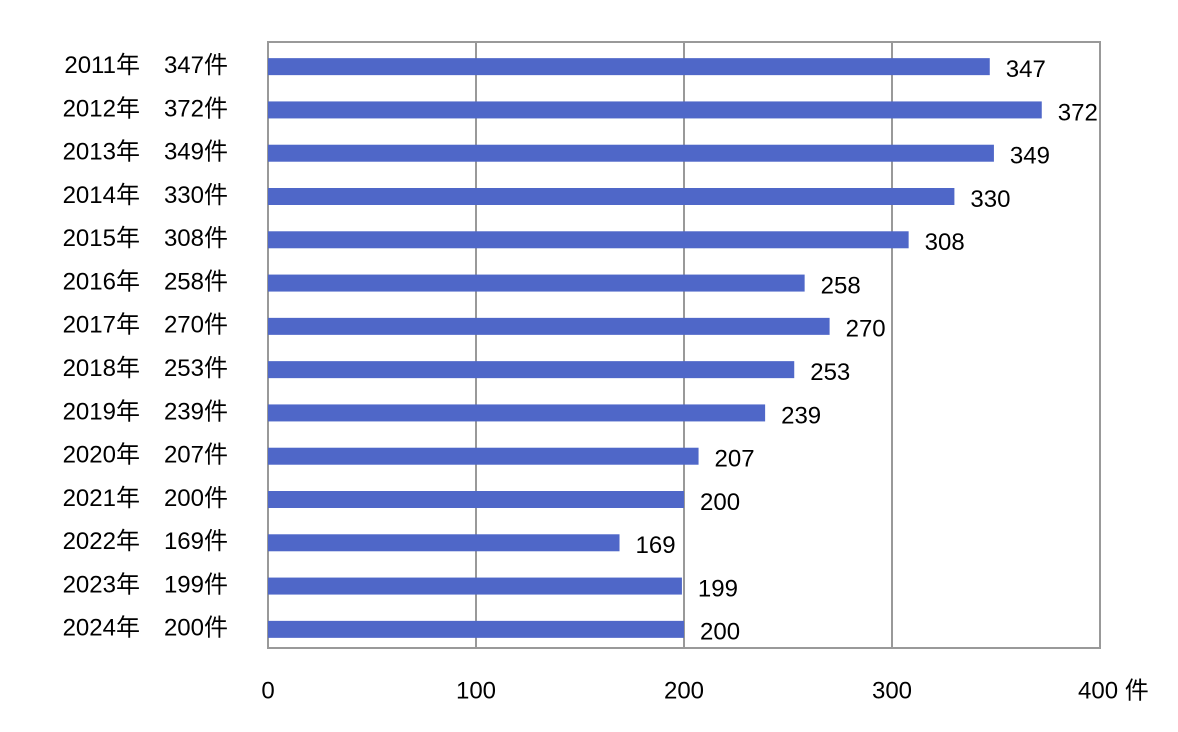 This screenshot has width=1178, height=732. I want to click on y-tick-label: 2018年 253件, so click(145, 368).